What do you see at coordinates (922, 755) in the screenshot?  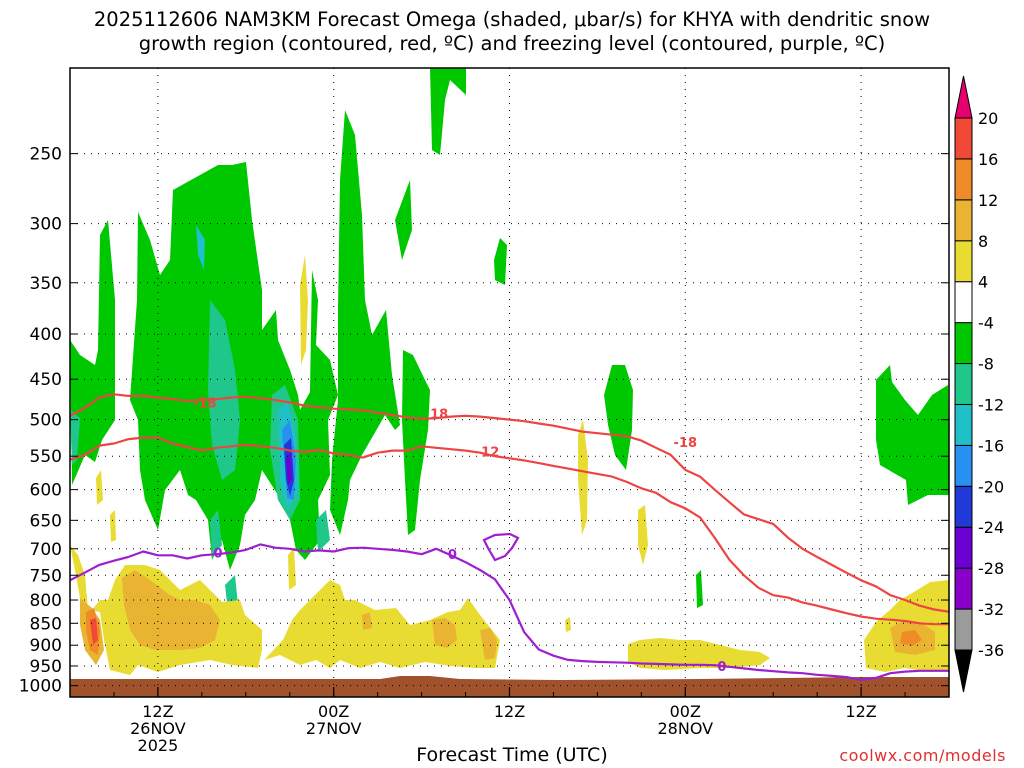 I see `credit-text: coolwx.com/models` at bounding box center [922, 755].